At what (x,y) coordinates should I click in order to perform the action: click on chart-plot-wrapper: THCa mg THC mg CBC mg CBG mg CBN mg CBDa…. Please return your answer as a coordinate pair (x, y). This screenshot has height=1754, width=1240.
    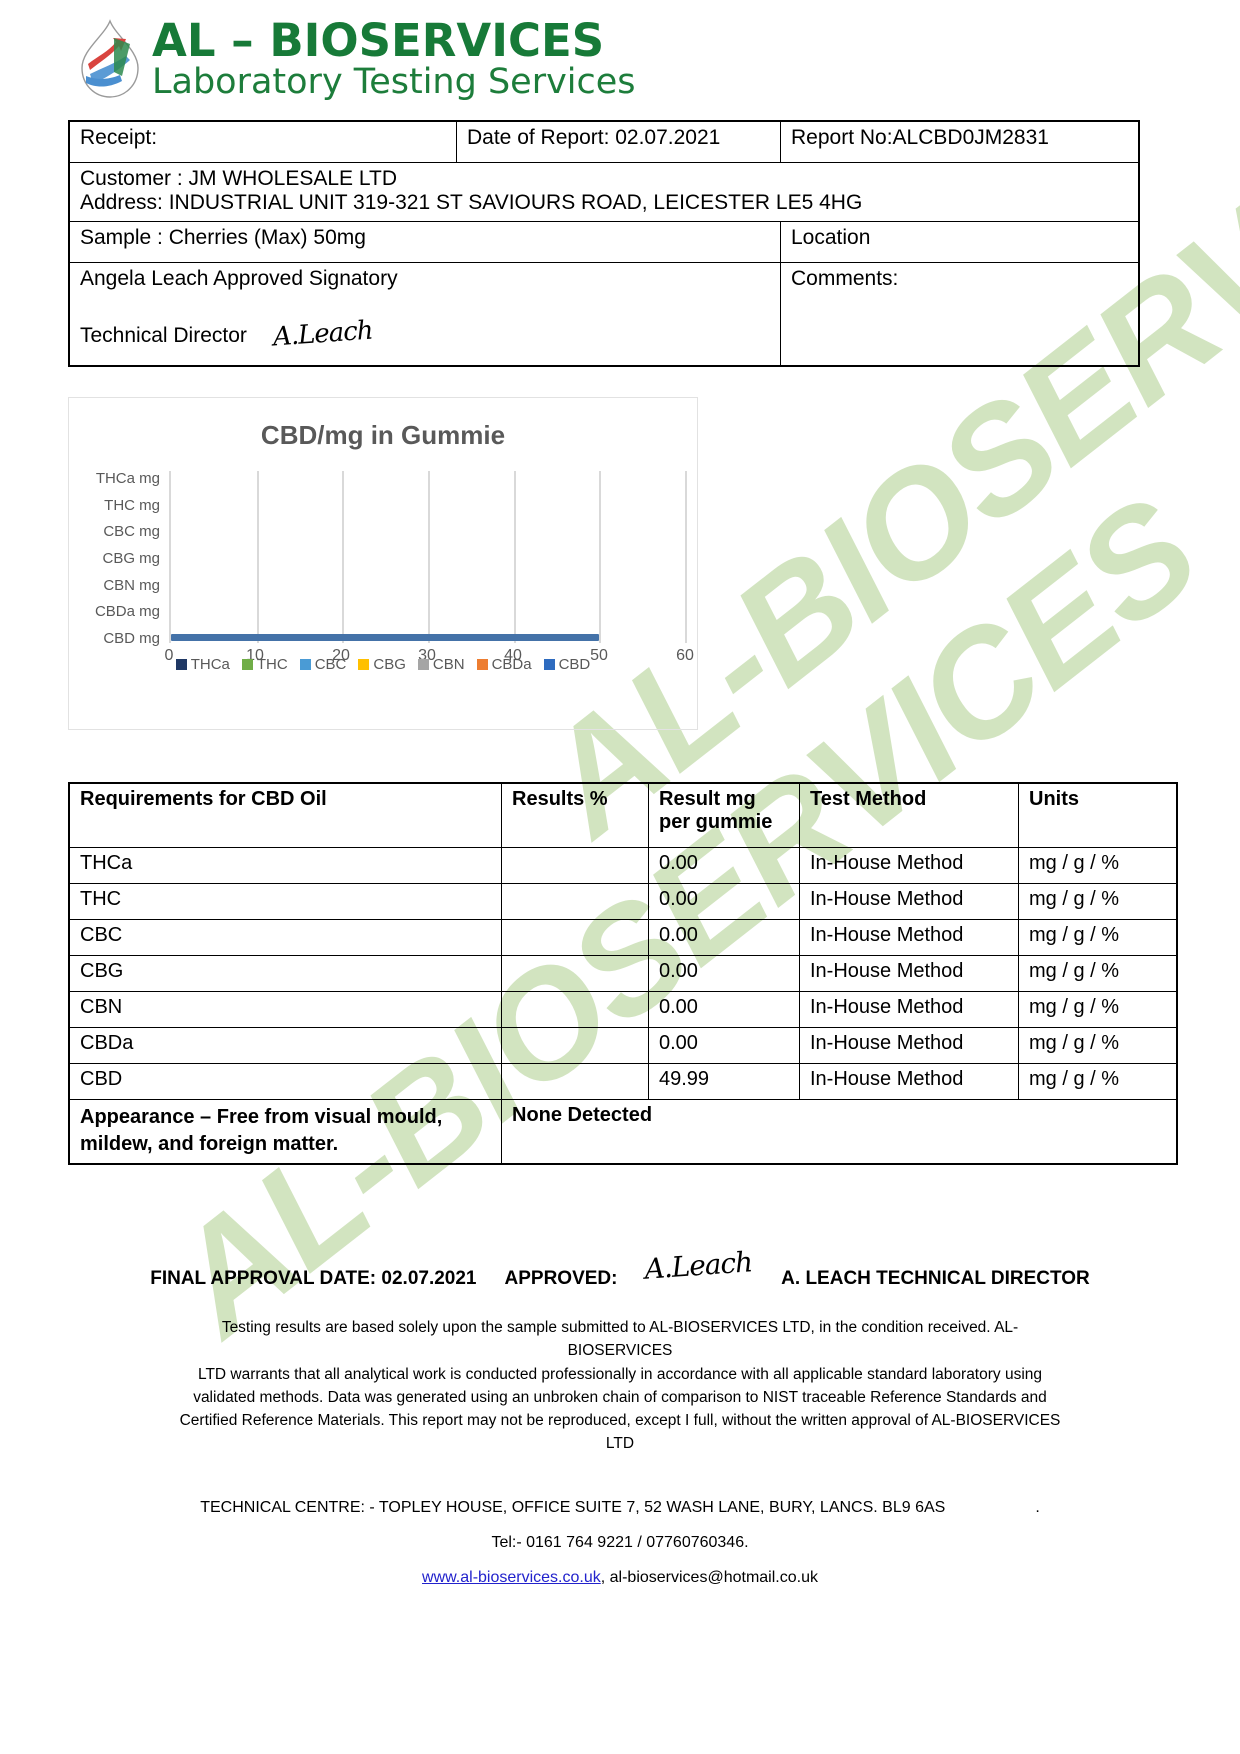
    Looking at the image, I should click on (383, 567).